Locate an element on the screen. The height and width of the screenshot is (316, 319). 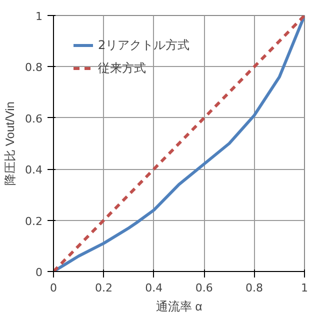
y-tick-label: 0.8 is located at coordinates (34, 67).